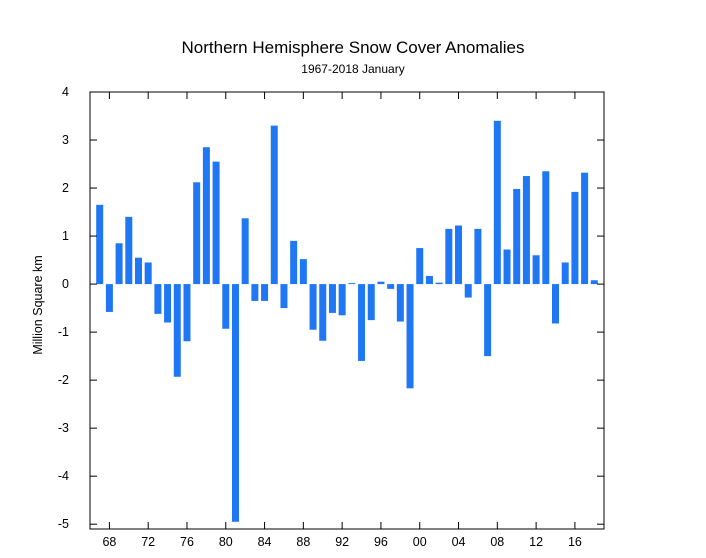  I want to click on bar-2008, so click(497, 202).